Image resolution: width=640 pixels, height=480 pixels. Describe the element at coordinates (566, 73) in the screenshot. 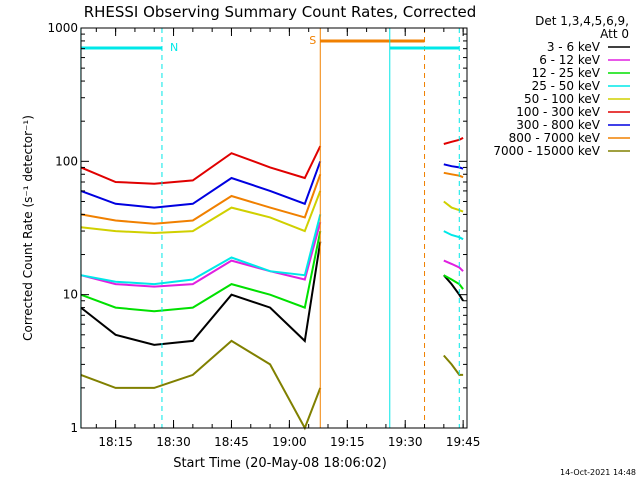

I see `legend-entry-label: 12 - 25 keV` at that location.